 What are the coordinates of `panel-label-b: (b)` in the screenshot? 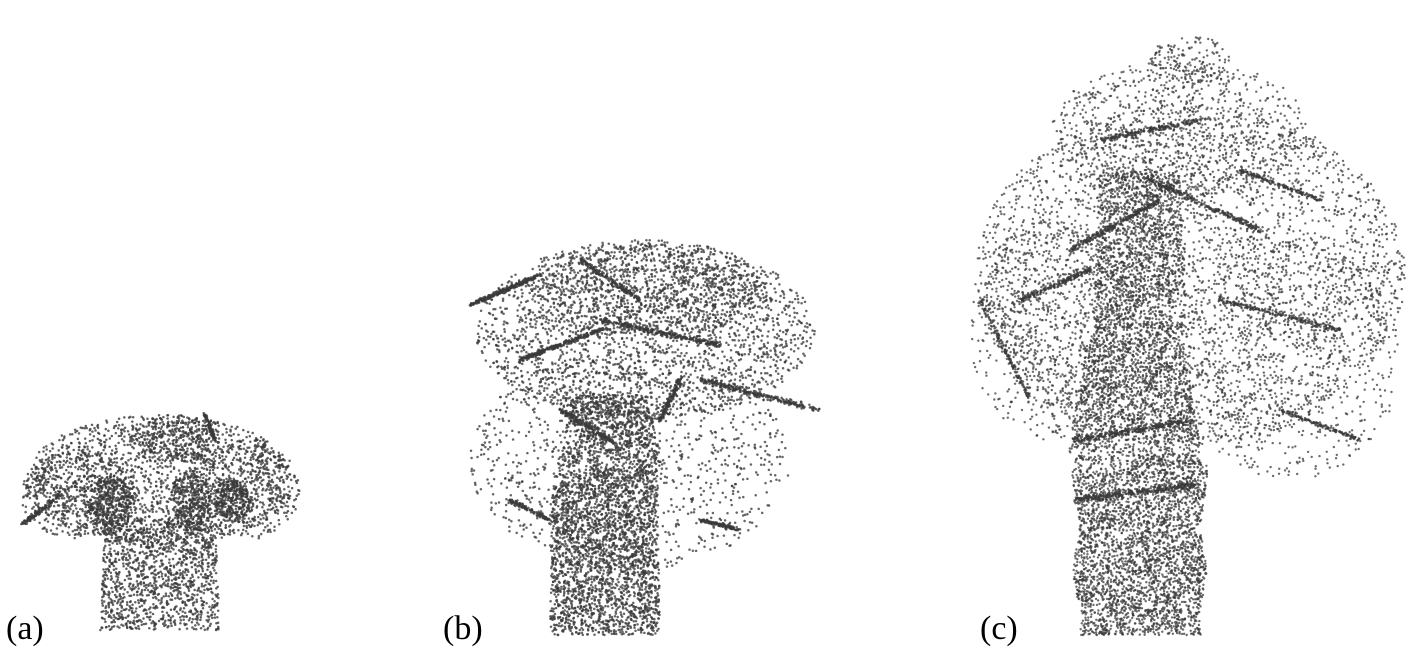 It's located at (463, 629).